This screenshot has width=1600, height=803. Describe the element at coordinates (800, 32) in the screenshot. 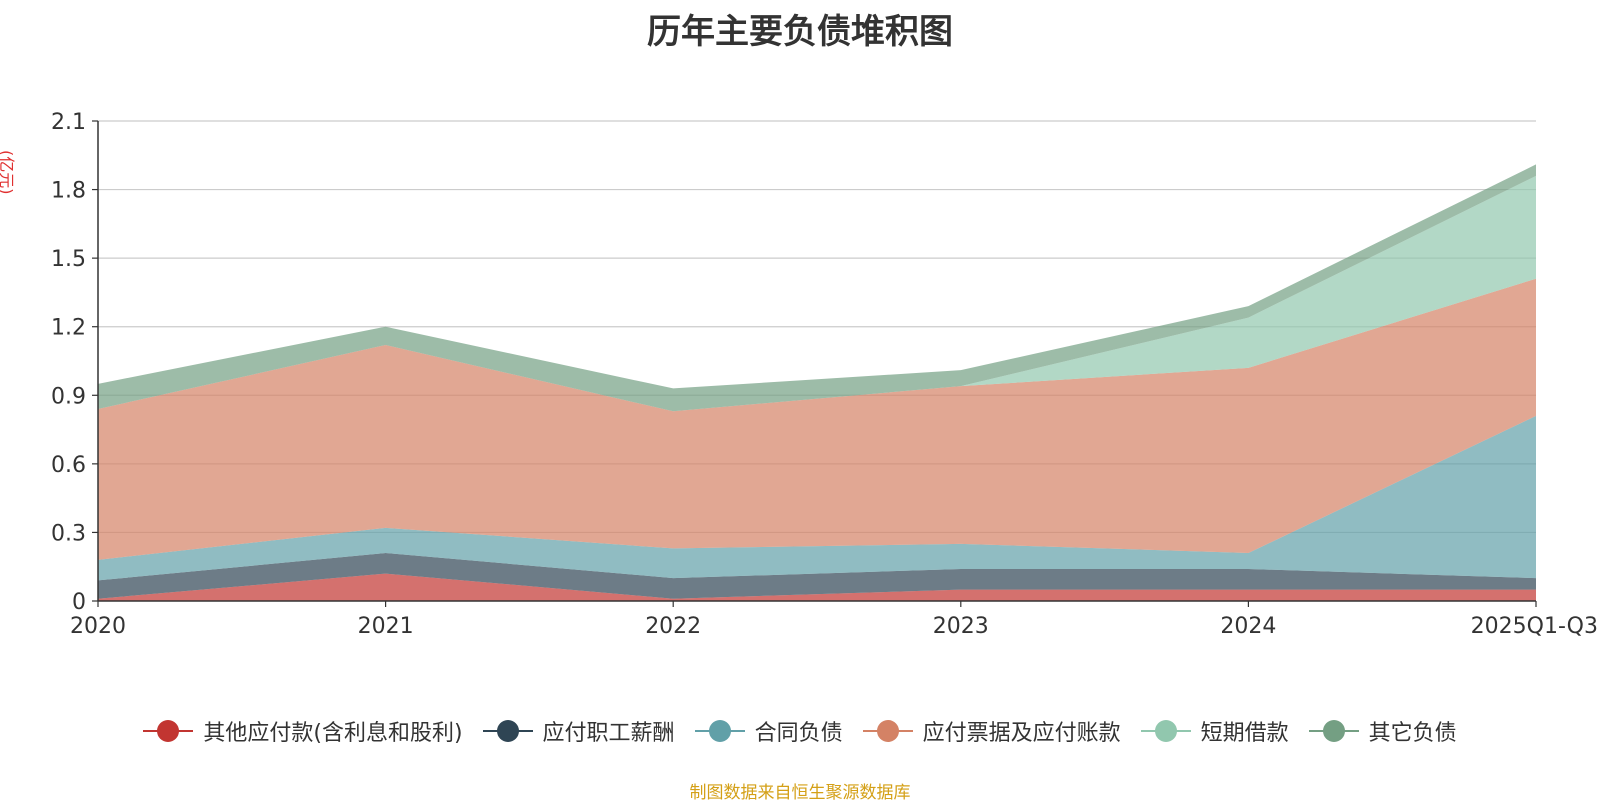

I see `chart-title: 历年主要负债堆积图` at that location.